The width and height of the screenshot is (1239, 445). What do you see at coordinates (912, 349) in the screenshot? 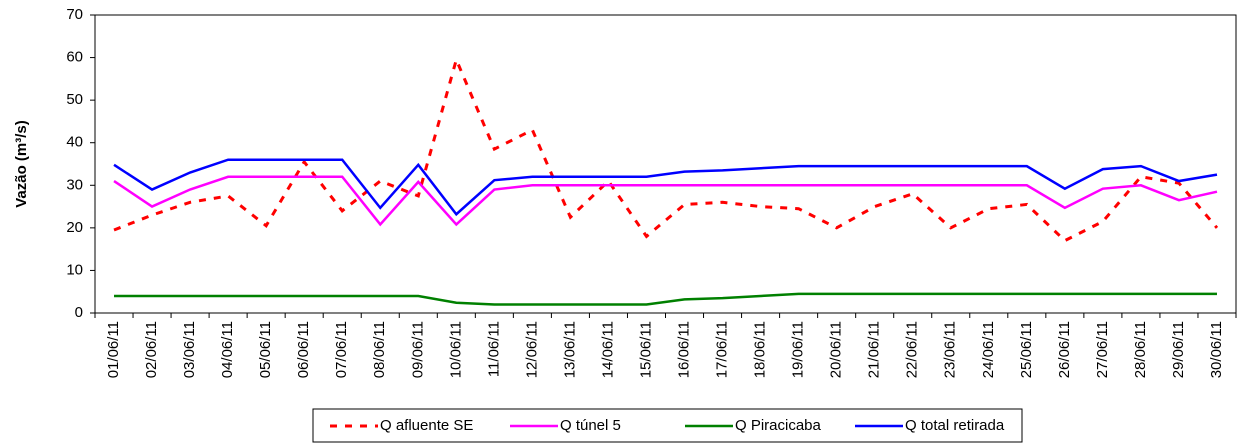
I see `x-tick-label: 22/06/11` at bounding box center [912, 349].